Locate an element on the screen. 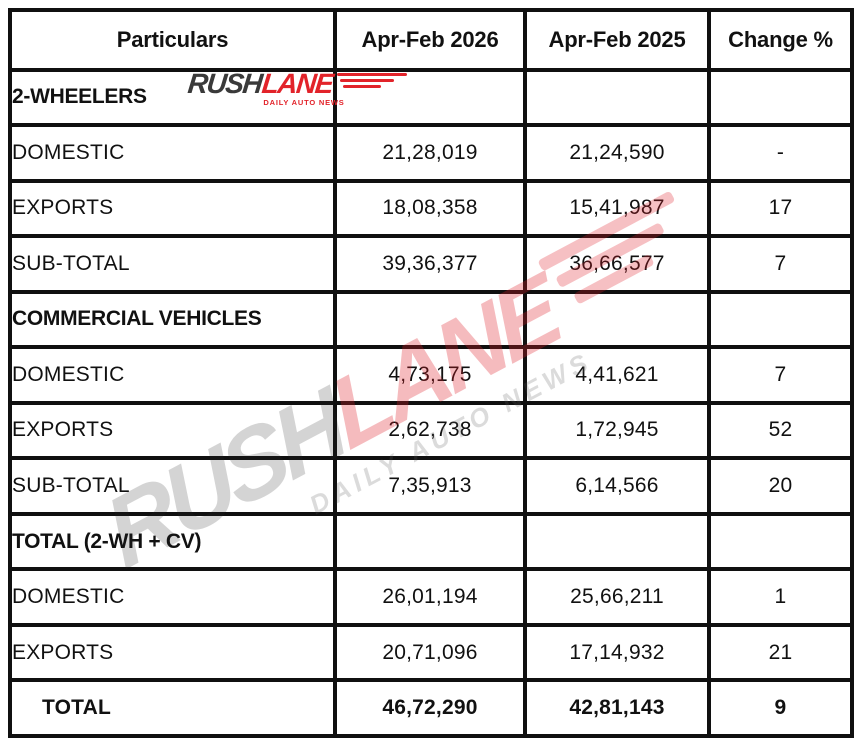 The width and height of the screenshot is (858, 746). value-2025: 36,66,577 is located at coordinates (617, 264).